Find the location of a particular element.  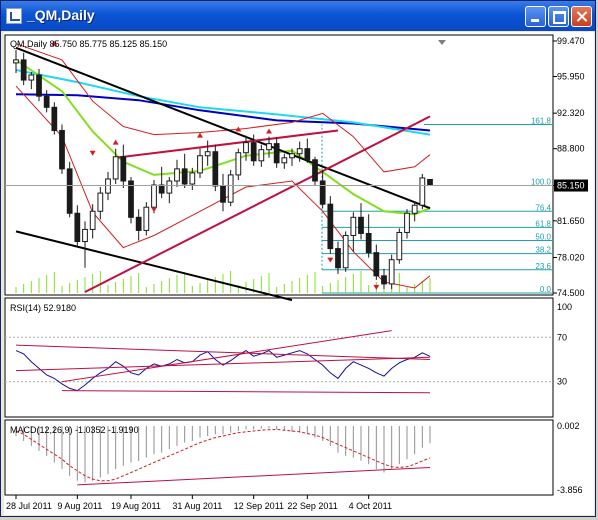

price-tick-label: 81.650 is located at coordinates (571, 221).